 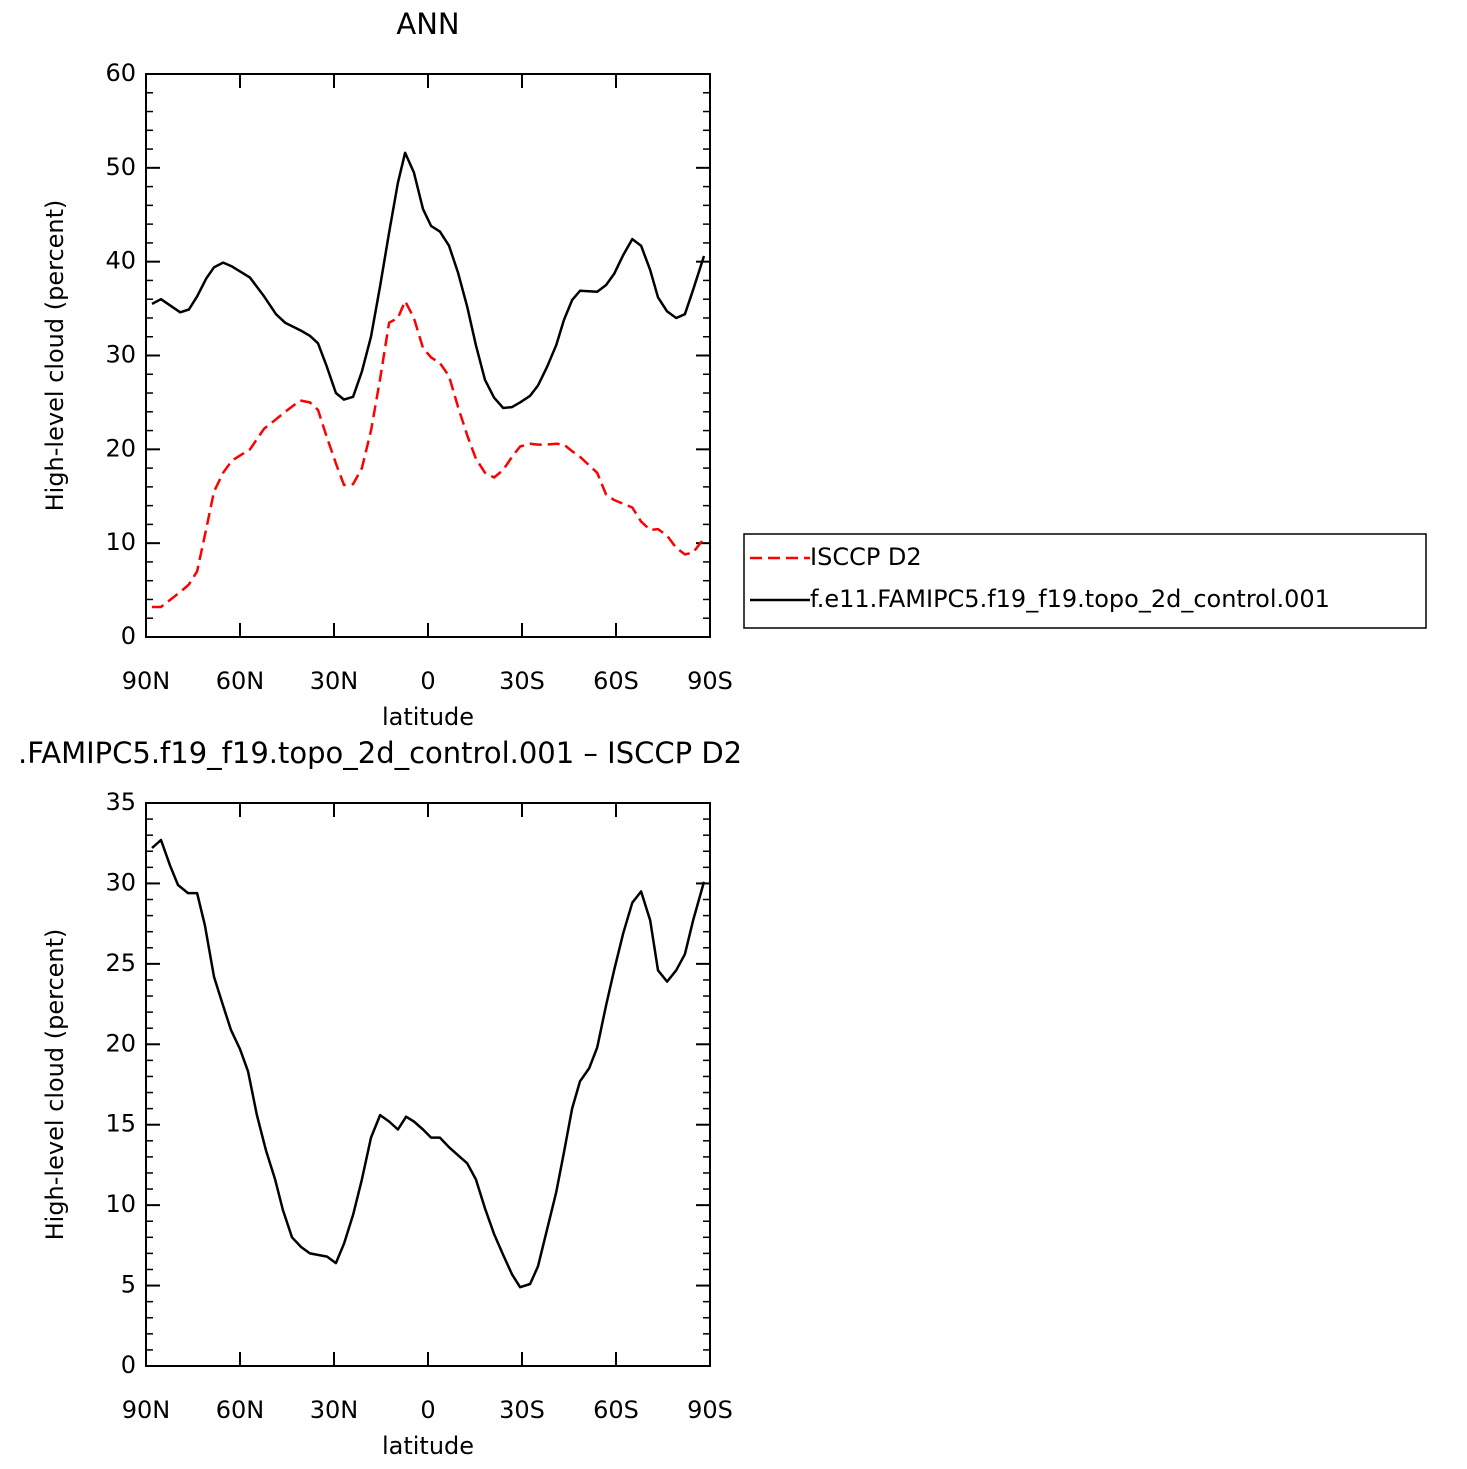 What do you see at coordinates (1085, 581) in the screenshot?
I see `legend-box` at bounding box center [1085, 581].